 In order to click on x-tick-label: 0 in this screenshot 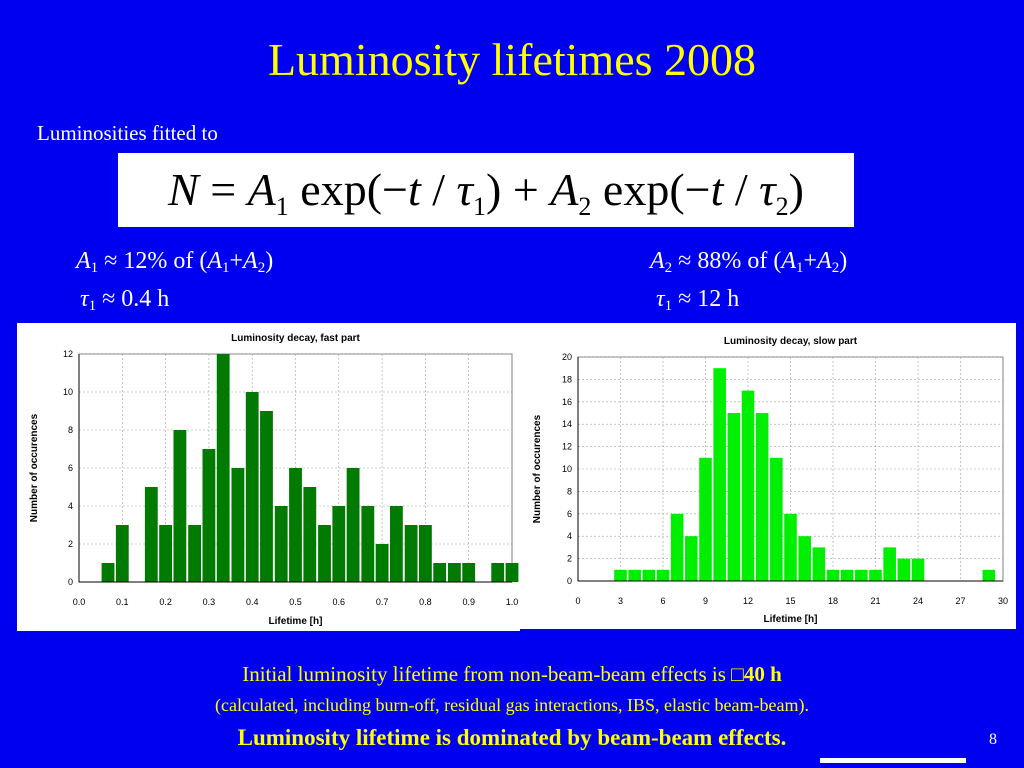, I will do `click(577, 601)`.